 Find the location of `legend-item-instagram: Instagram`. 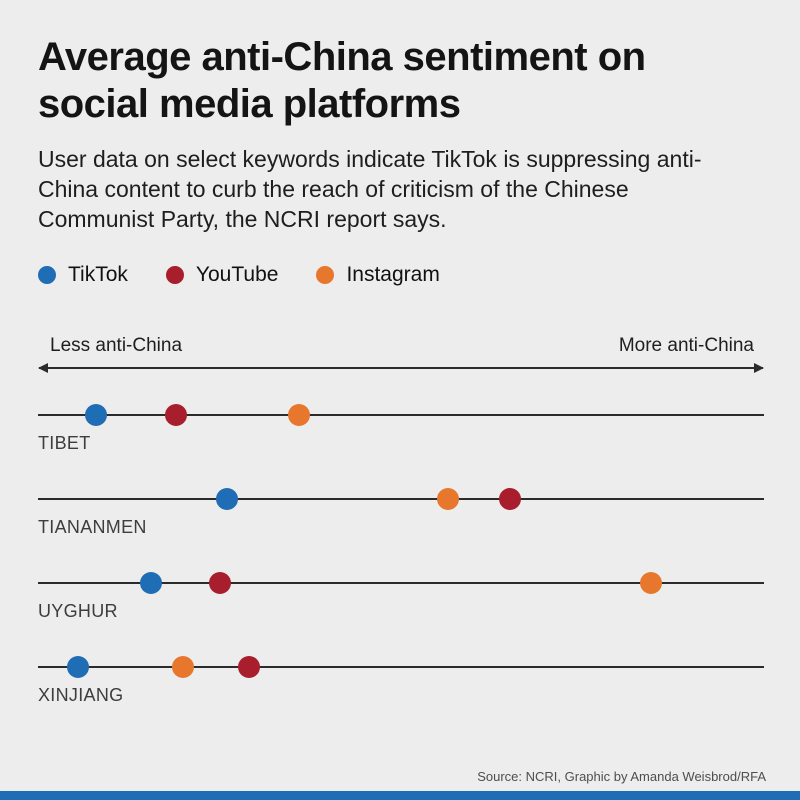

legend-item-instagram: Instagram is located at coordinates (378, 274).